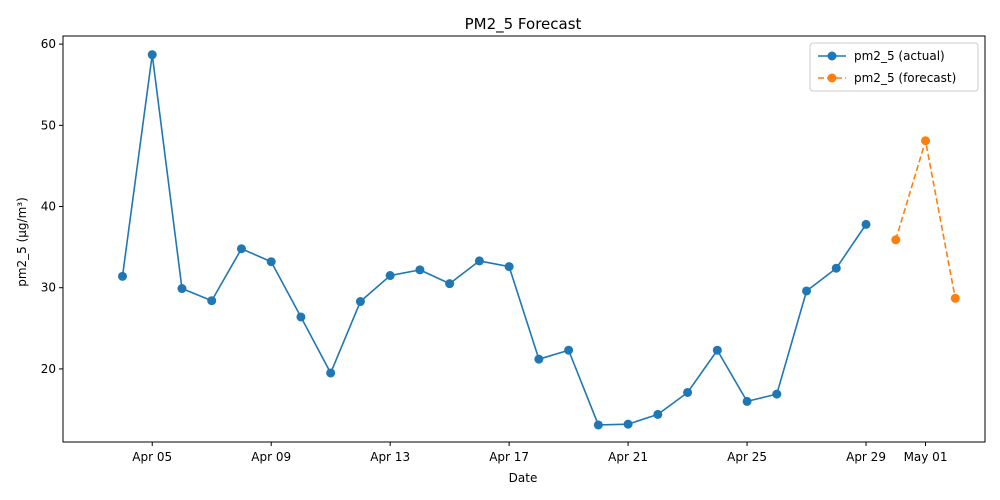 The width and height of the screenshot is (1000, 500). What do you see at coordinates (866, 457) in the screenshot?
I see `x-tick-label: Apr 29` at bounding box center [866, 457].